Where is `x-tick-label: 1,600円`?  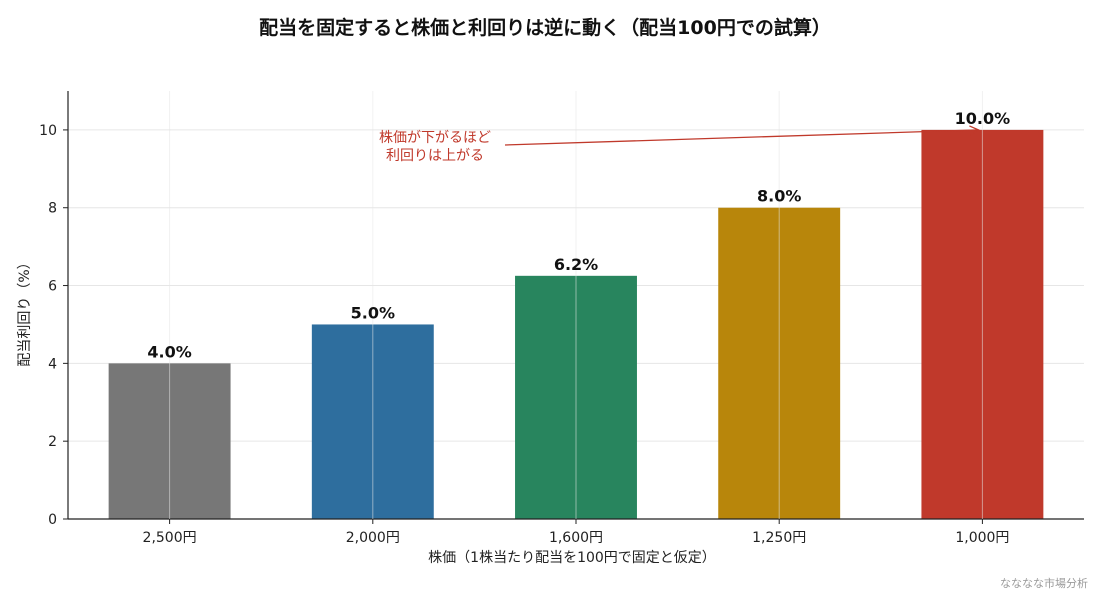 x-tick-label: 1,600円 is located at coordinates (576, 538).